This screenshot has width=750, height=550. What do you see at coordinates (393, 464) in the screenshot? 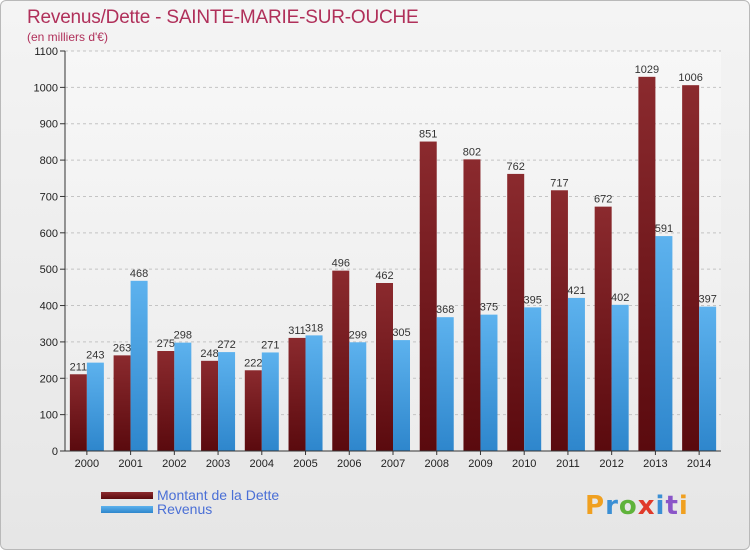
I see `x-tick-label: 2007` at bounding box center [393, 464].